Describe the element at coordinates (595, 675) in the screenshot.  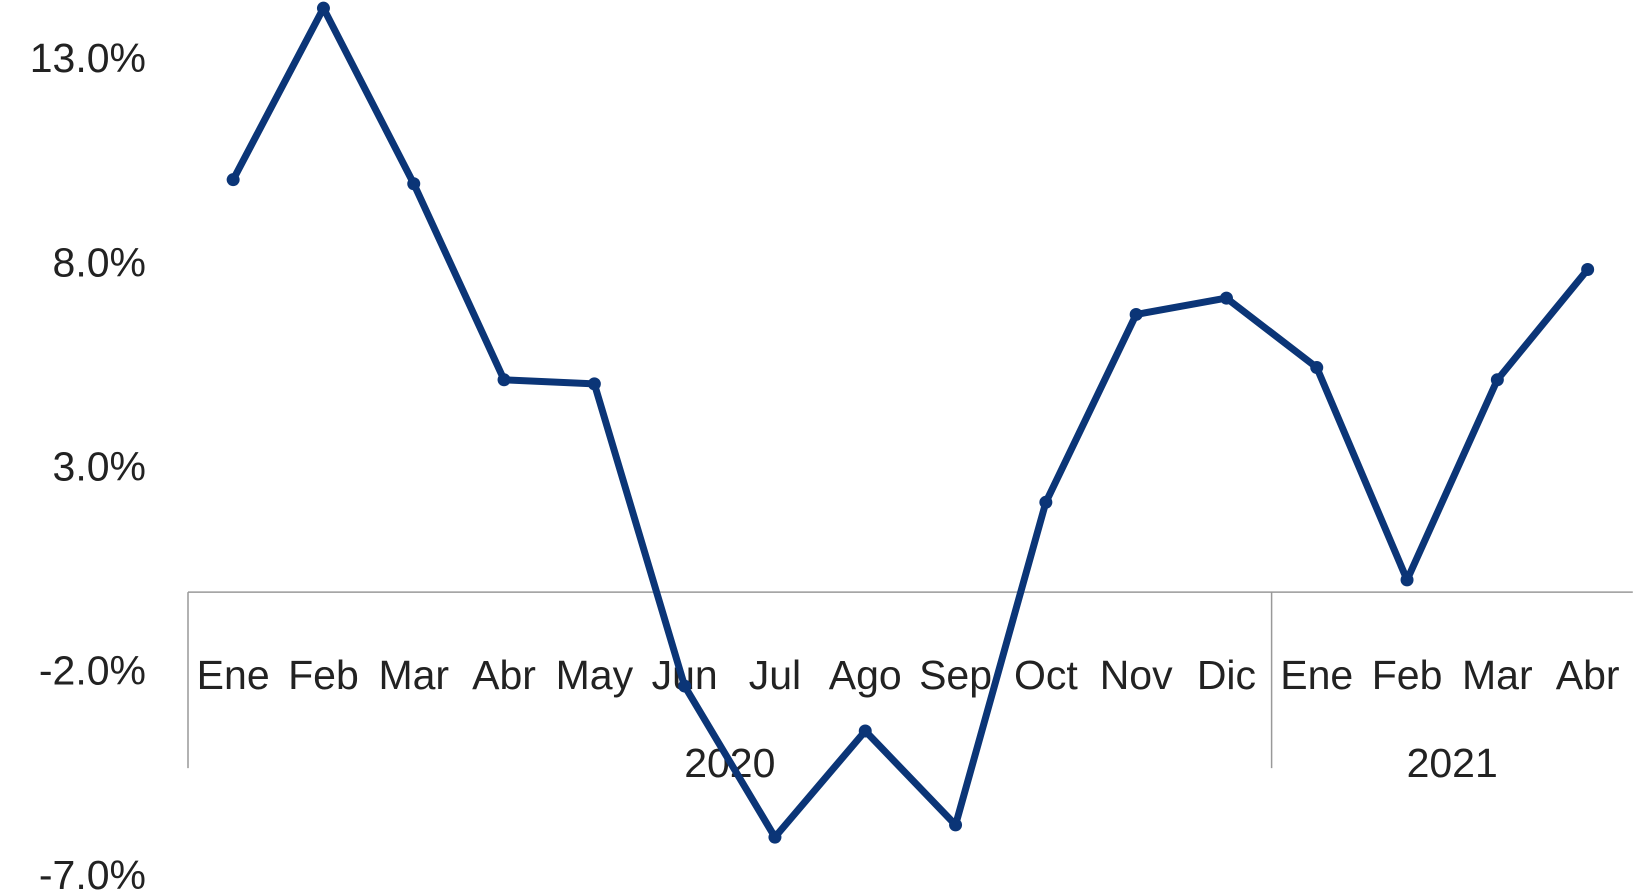
I see `x-tick-label: May` at that location.